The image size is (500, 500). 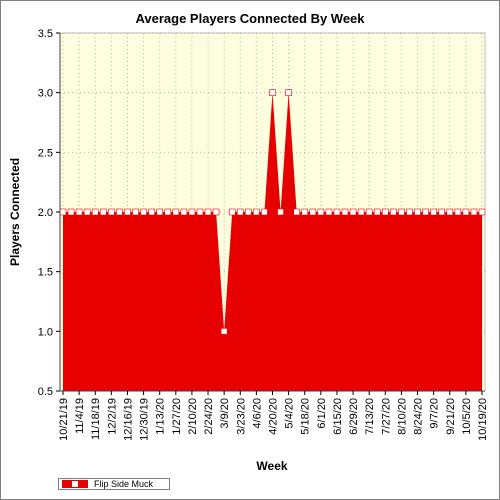 What do you see at coordinates (45, 392) in the screenshot?
I see `y-tick-label: 0.5` at bounding box center [45, 392].